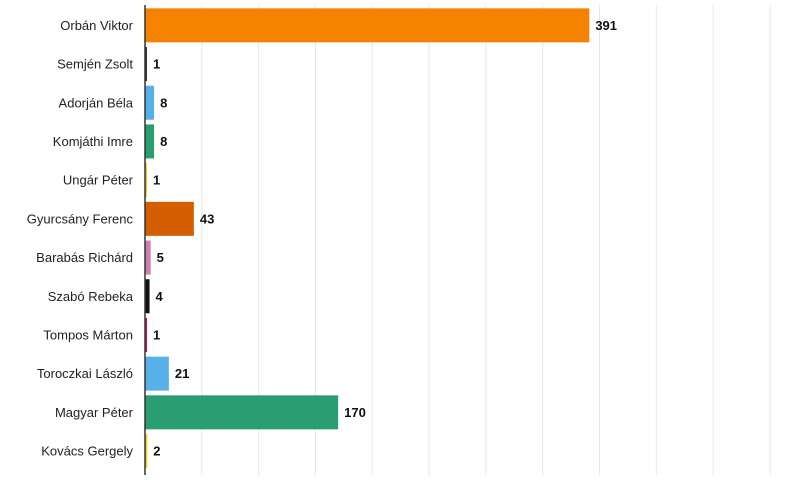 This screenshot has width=800, height=480. I want to click on category-label: Toroczkai László, so click(85, 373).